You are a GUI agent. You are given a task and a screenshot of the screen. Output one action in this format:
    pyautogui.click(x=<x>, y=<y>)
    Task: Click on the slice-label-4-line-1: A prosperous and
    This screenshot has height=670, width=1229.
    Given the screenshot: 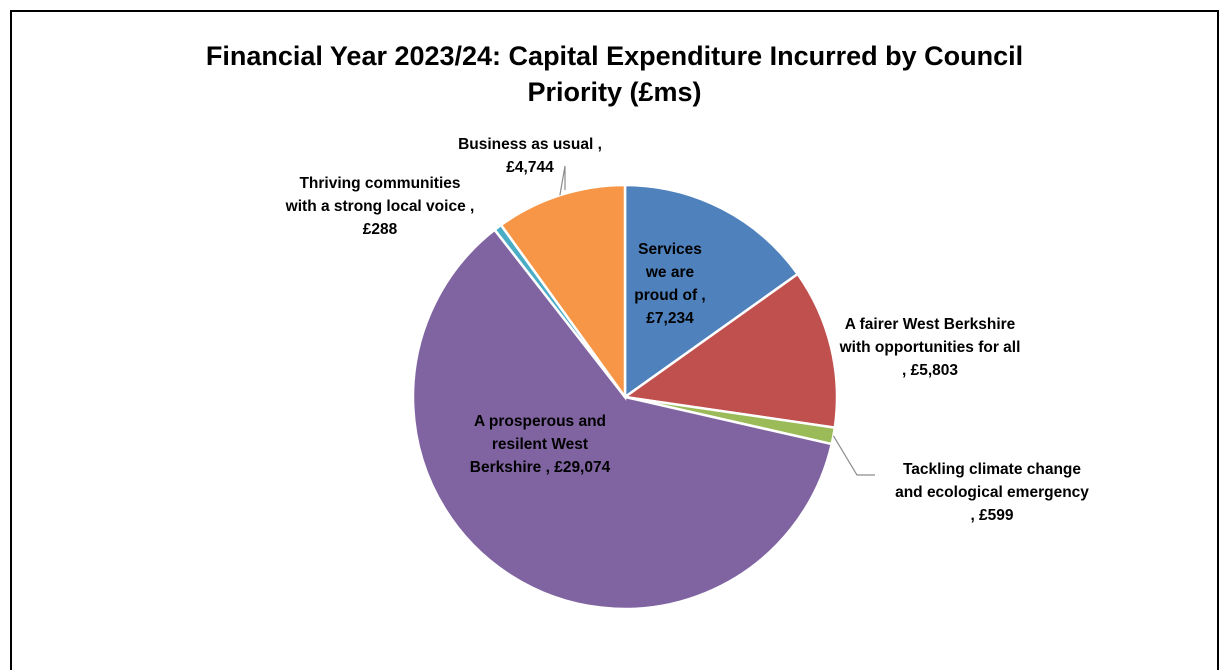 What is the action you would take?
    pyautogui.click(x=540, y=421)
    